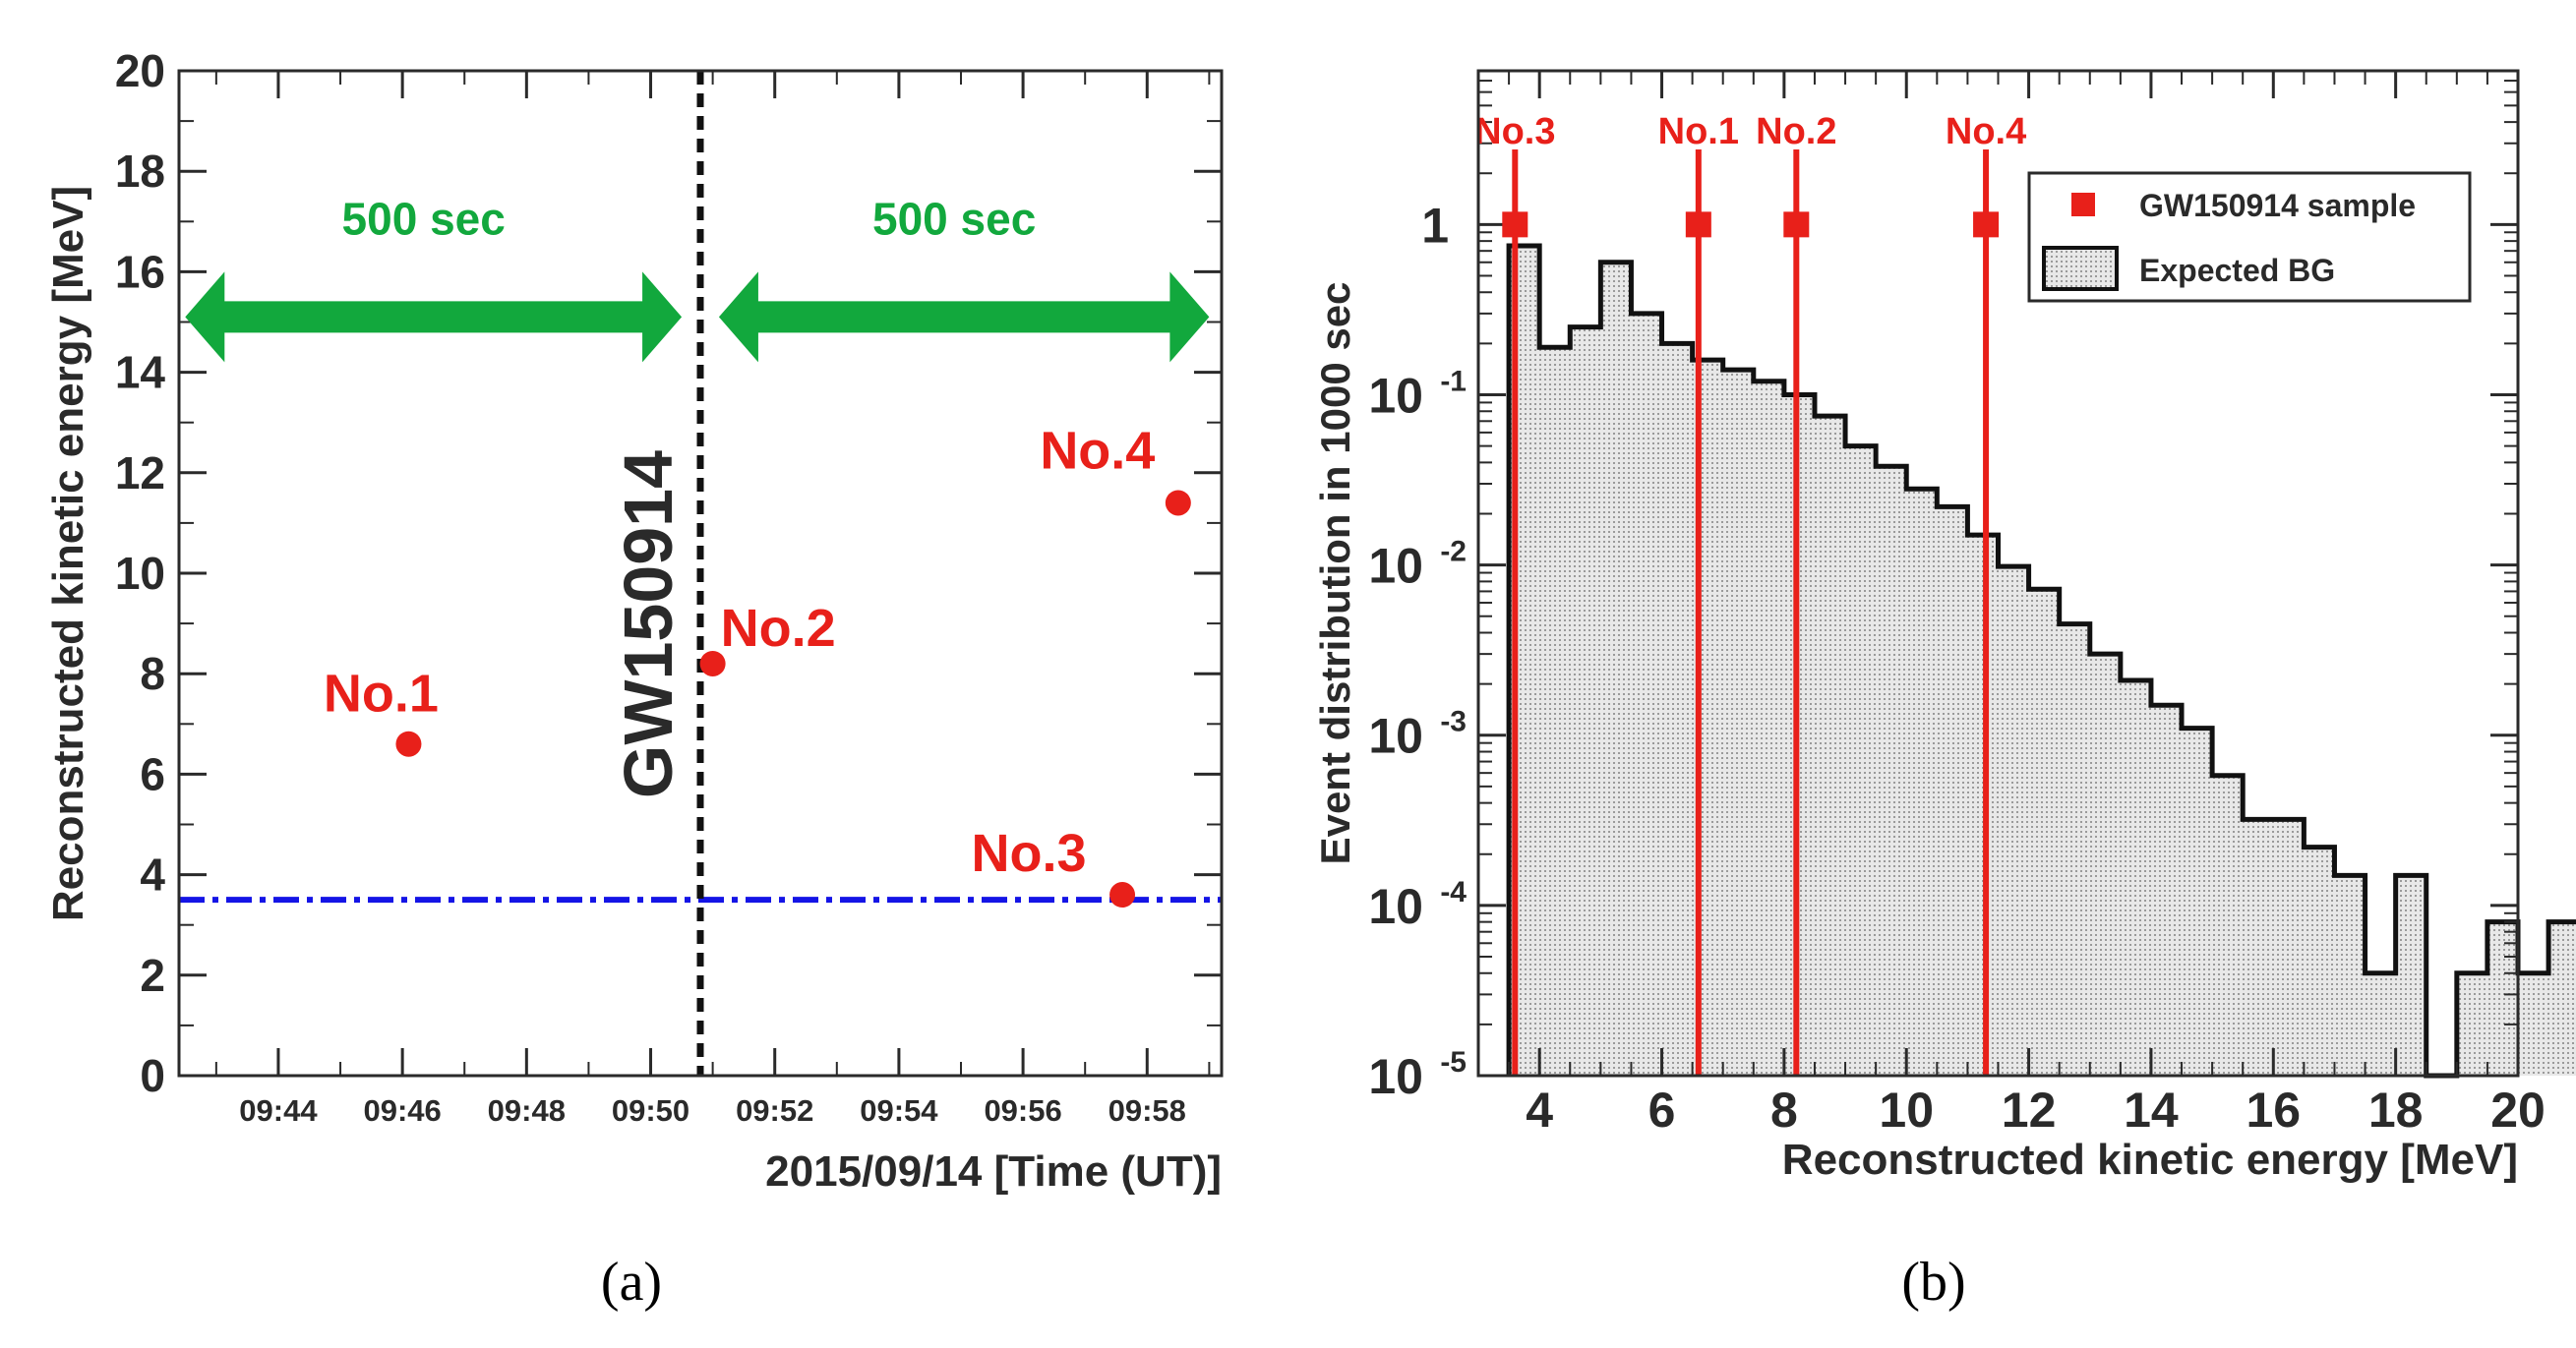 The image size is (2576, 1348). I want to click on y-tick-label: 20, so click(140, 70).